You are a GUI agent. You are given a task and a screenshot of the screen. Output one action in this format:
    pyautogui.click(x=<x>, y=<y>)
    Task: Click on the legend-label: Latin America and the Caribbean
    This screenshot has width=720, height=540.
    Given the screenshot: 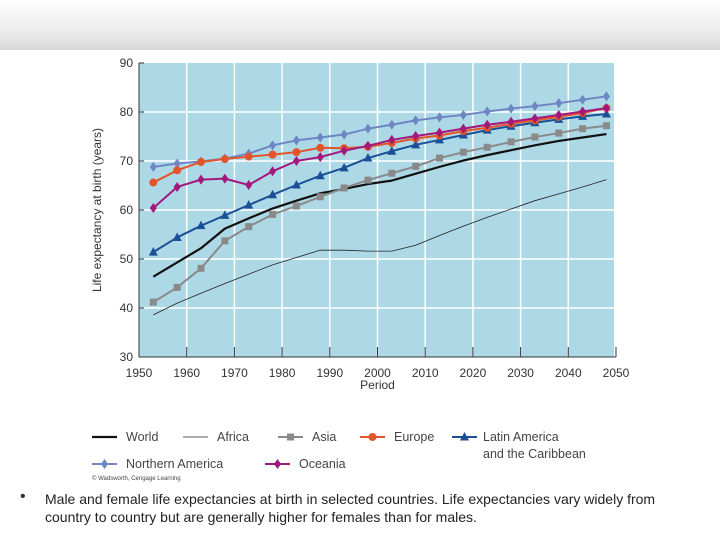 What is the action you would take?
    pyautogui.click(x=534, y=445)
    